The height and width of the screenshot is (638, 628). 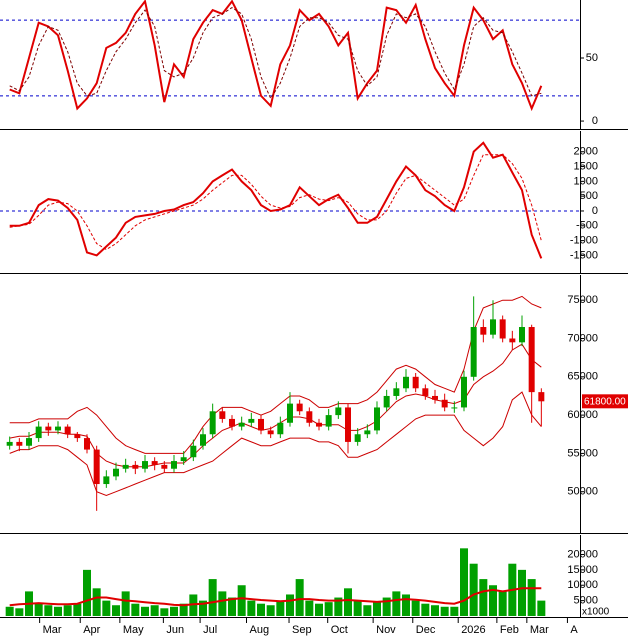 What do you see at coordinates (586, 166) in the screenshot?
I see `y-tick-label: 1500` at bounding box center [586, 166].